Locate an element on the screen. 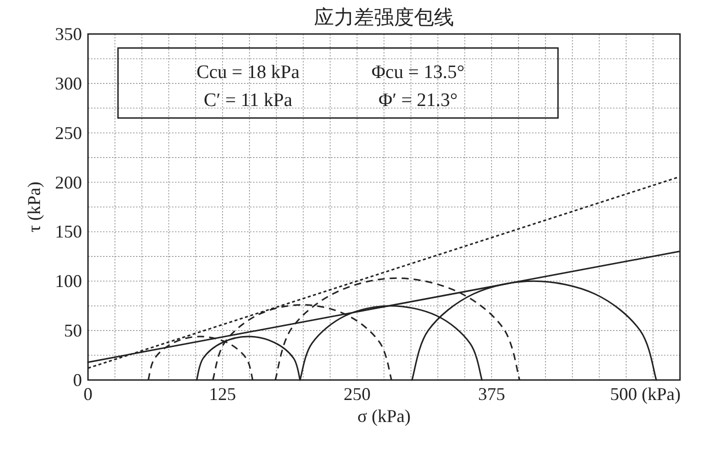  x-axis-title: σ (kPa) is located at coordinates (384, 416).